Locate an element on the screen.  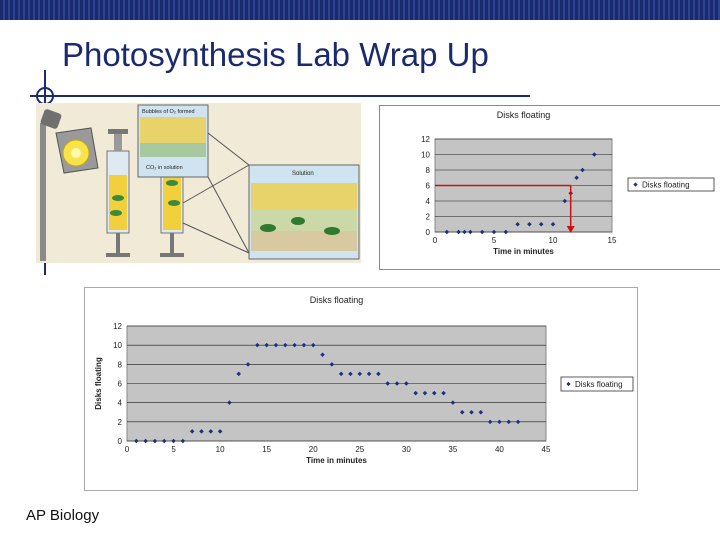
x-tick-label: 25 is located at coordinates (359, 449).